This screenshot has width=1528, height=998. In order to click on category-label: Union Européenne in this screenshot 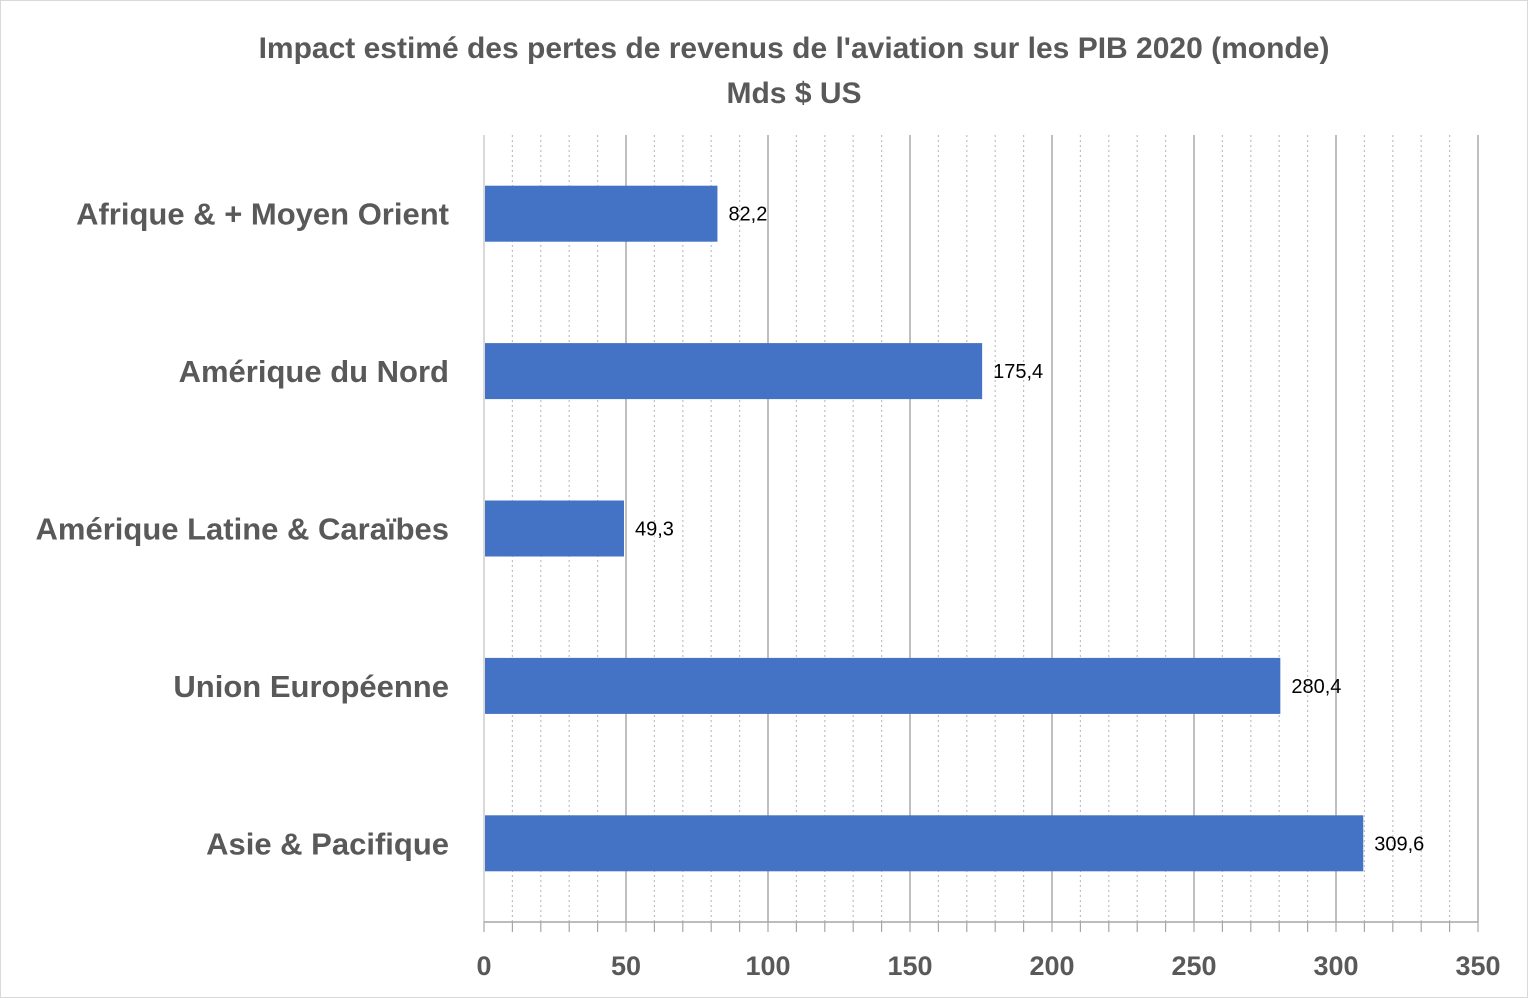, I will do `click(311, 686)`.